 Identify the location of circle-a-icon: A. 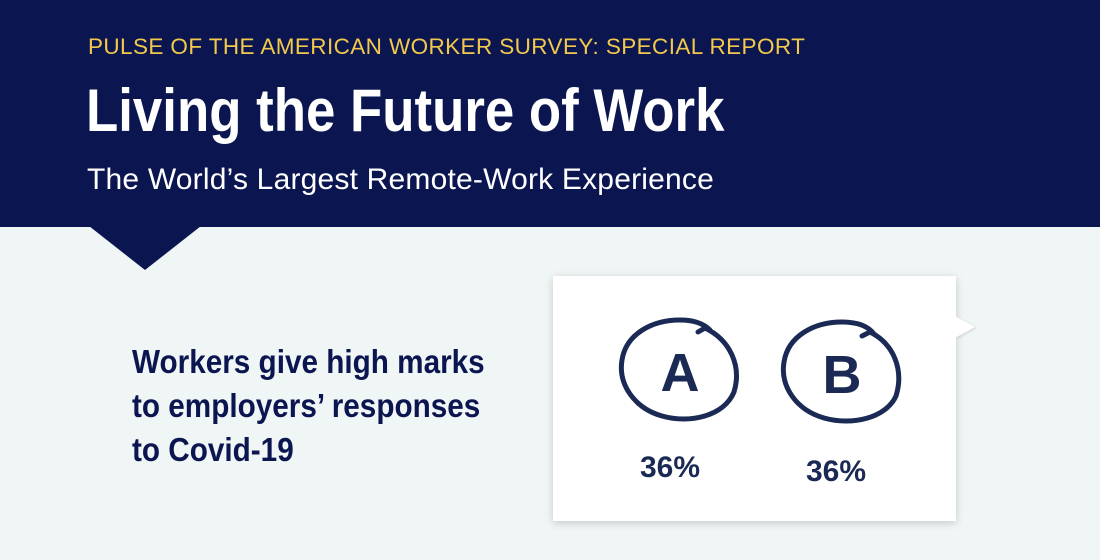
(678, 369).